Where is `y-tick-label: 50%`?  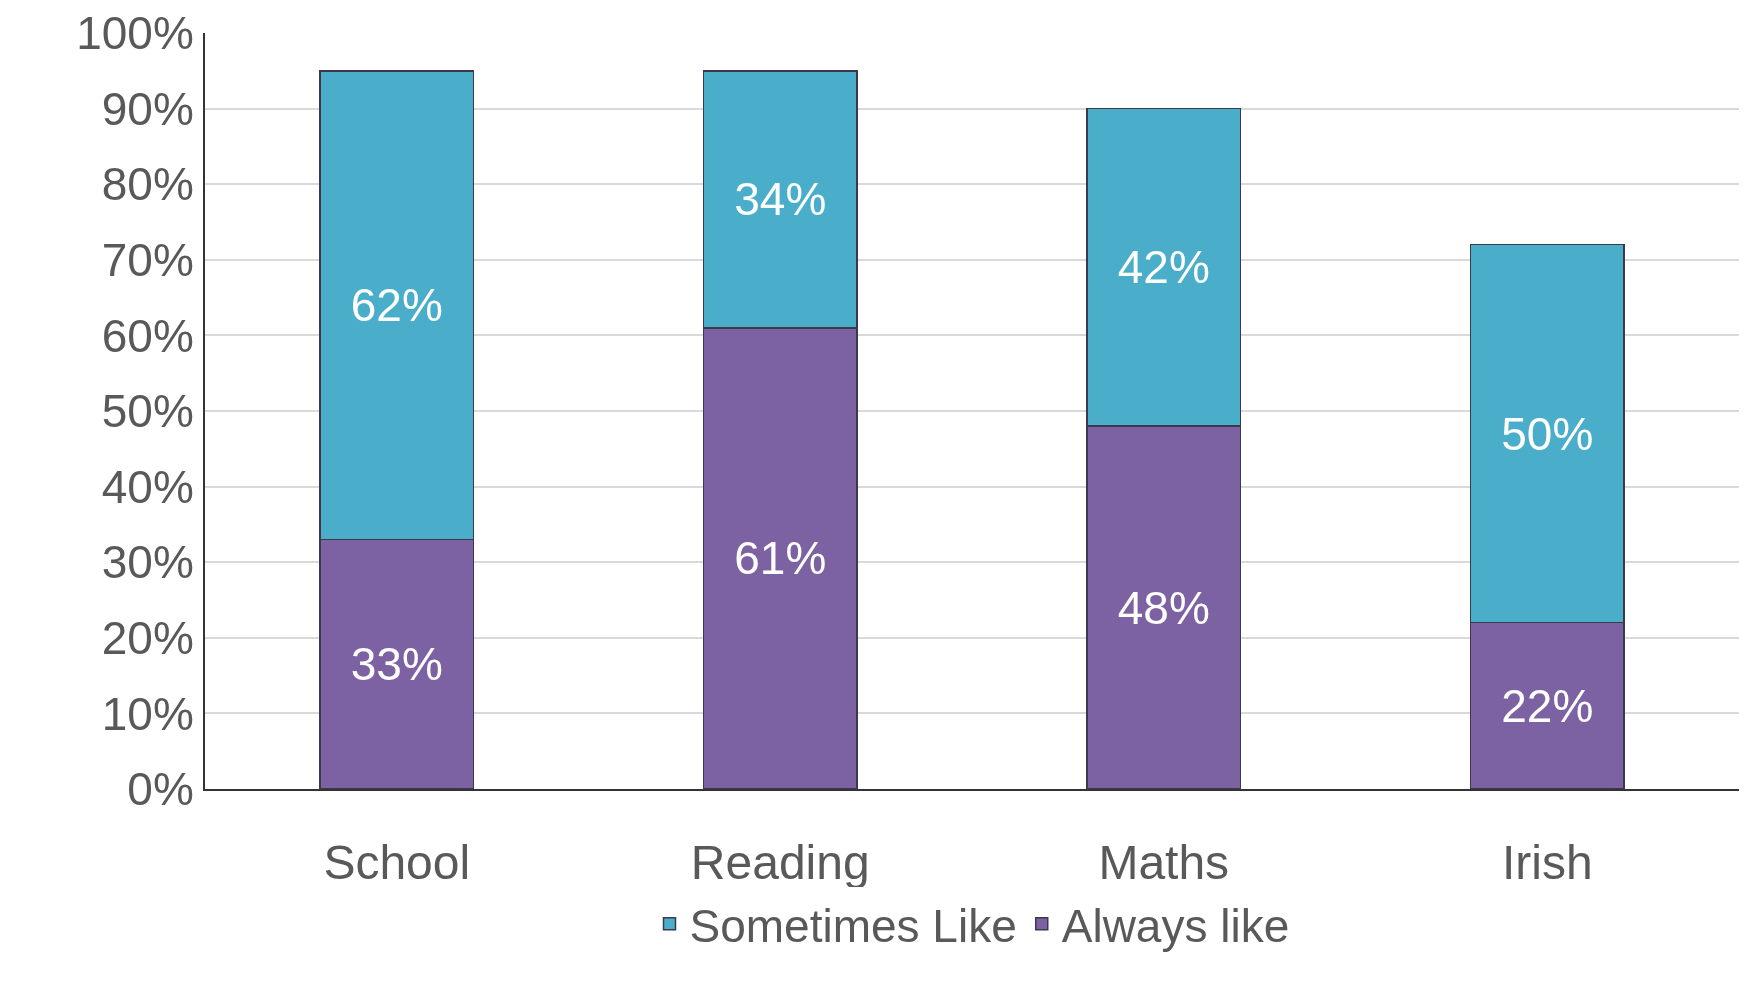 y-tick-label: 50% is located at coordinates (147, 411).